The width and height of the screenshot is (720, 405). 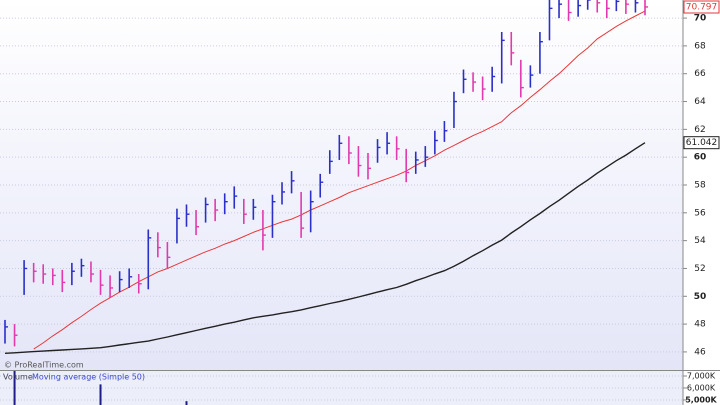 I want to click on moving-average-tag: 61.042, so click(x=702, y=143).